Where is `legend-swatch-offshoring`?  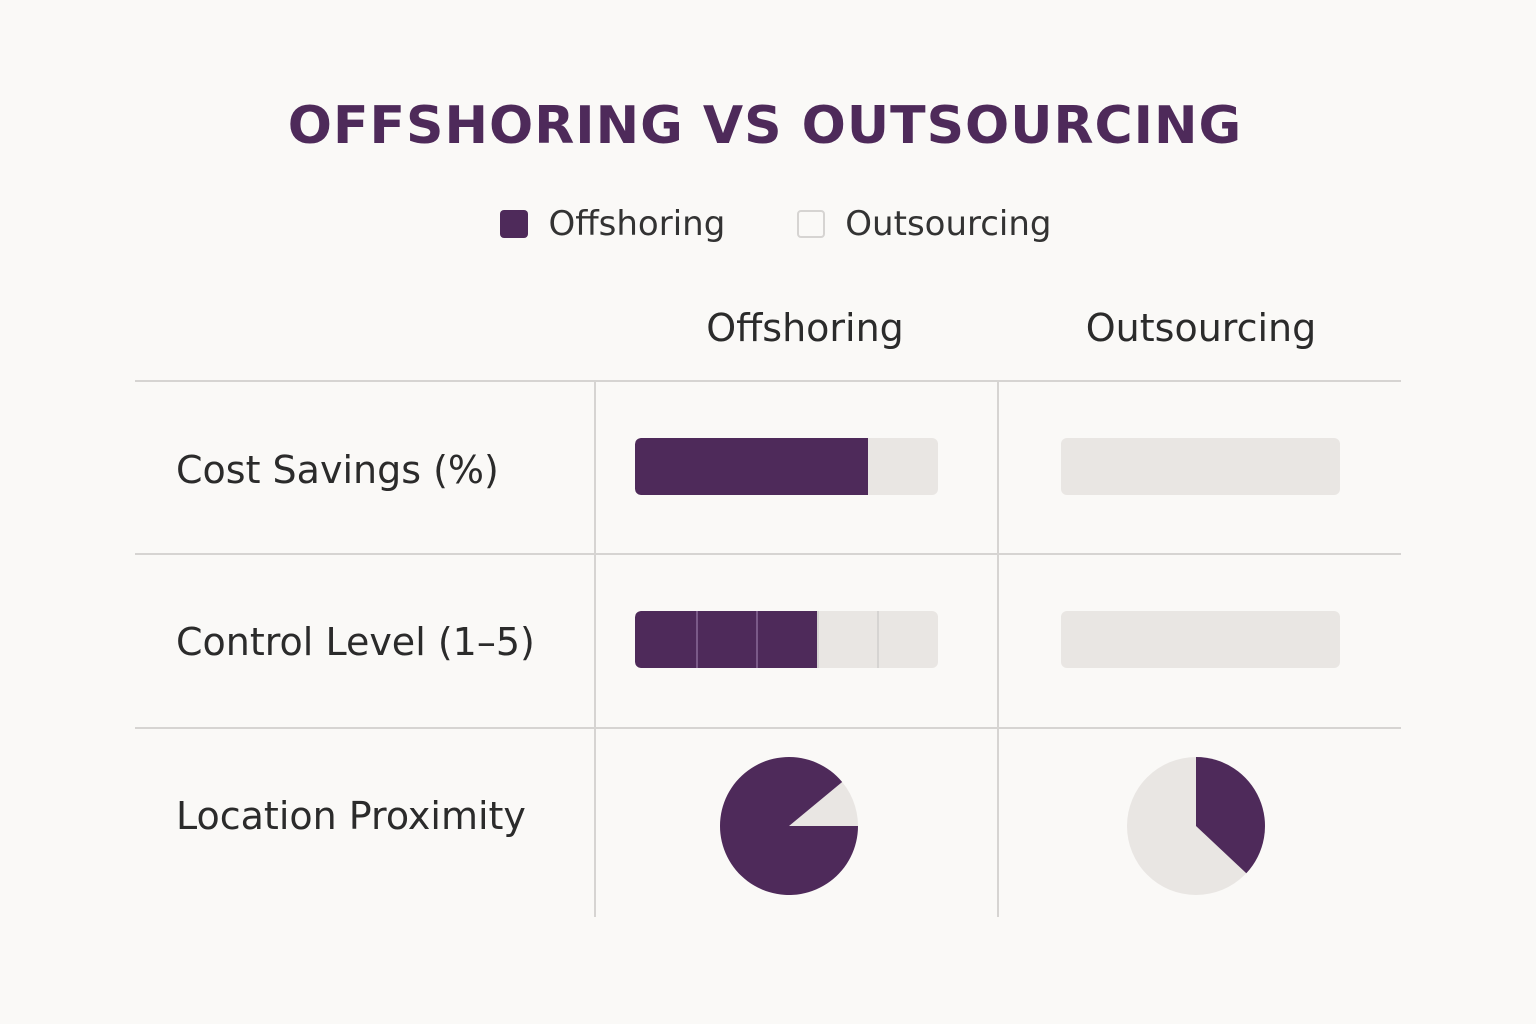 legend-swatch-offshoring is located at coordinates (514, 224).